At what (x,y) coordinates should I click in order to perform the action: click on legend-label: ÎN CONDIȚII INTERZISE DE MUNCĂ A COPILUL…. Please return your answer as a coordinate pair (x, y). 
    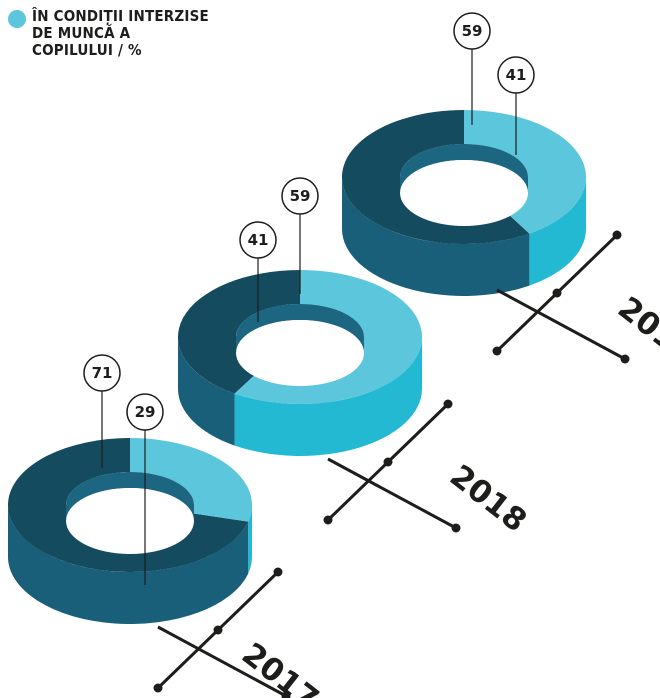
    Looking at the image, I should click on (120, 33).